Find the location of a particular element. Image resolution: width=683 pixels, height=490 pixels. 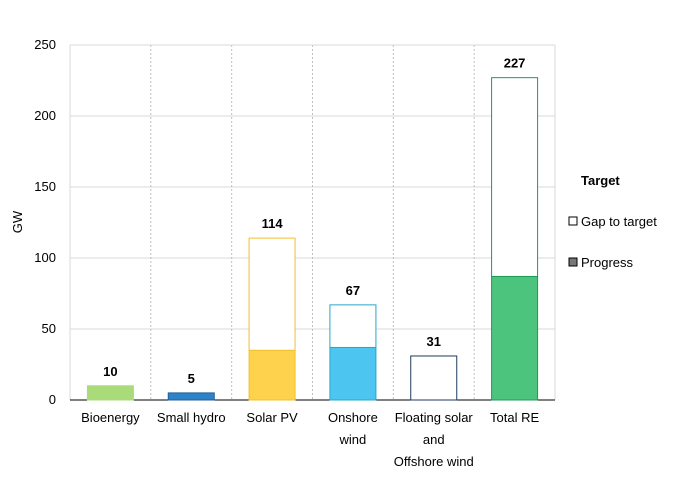

y-tick-label: 250 is located at coordinates (45, 44).